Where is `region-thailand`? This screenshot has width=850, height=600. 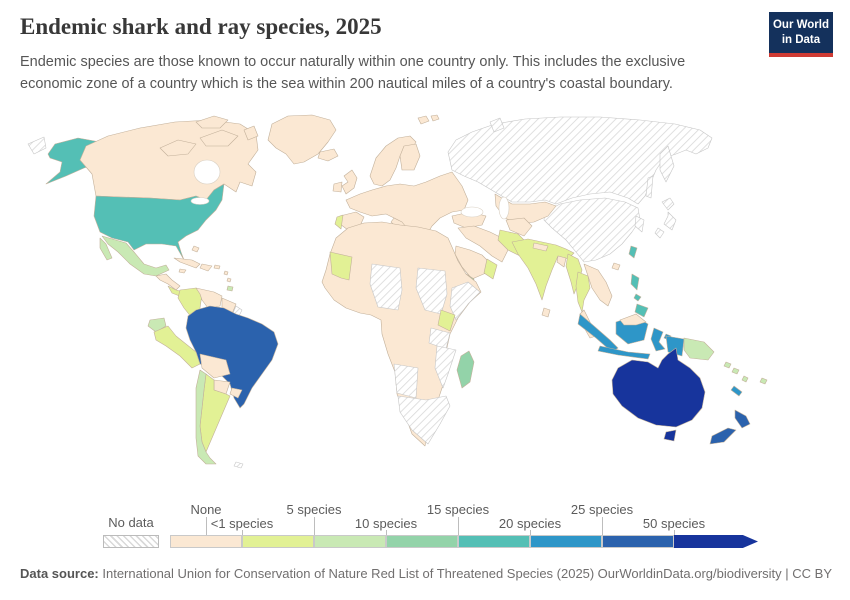 region-thailand is located at coordinates (583, 292).